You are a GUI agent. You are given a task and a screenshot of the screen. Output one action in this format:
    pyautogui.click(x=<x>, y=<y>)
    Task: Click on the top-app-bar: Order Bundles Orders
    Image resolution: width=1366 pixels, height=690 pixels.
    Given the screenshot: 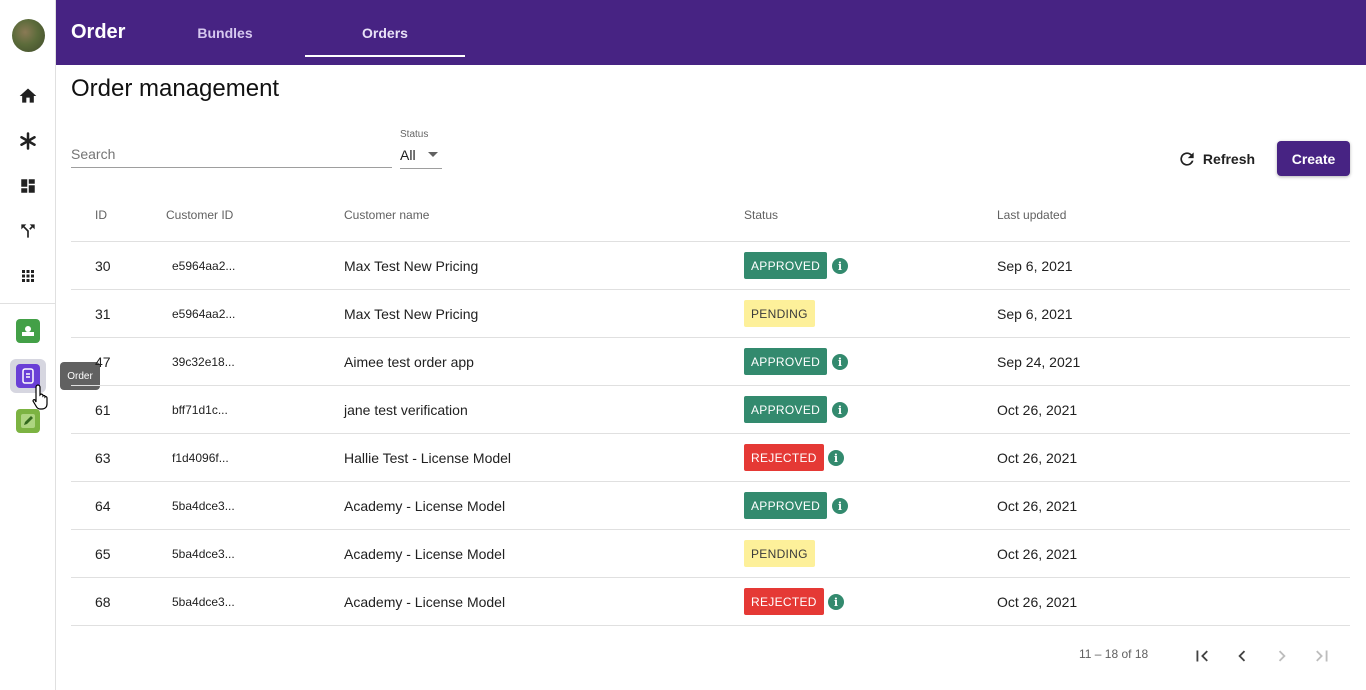 What is the action you would take?
    pyautogui.click(x=711, y=32)
    